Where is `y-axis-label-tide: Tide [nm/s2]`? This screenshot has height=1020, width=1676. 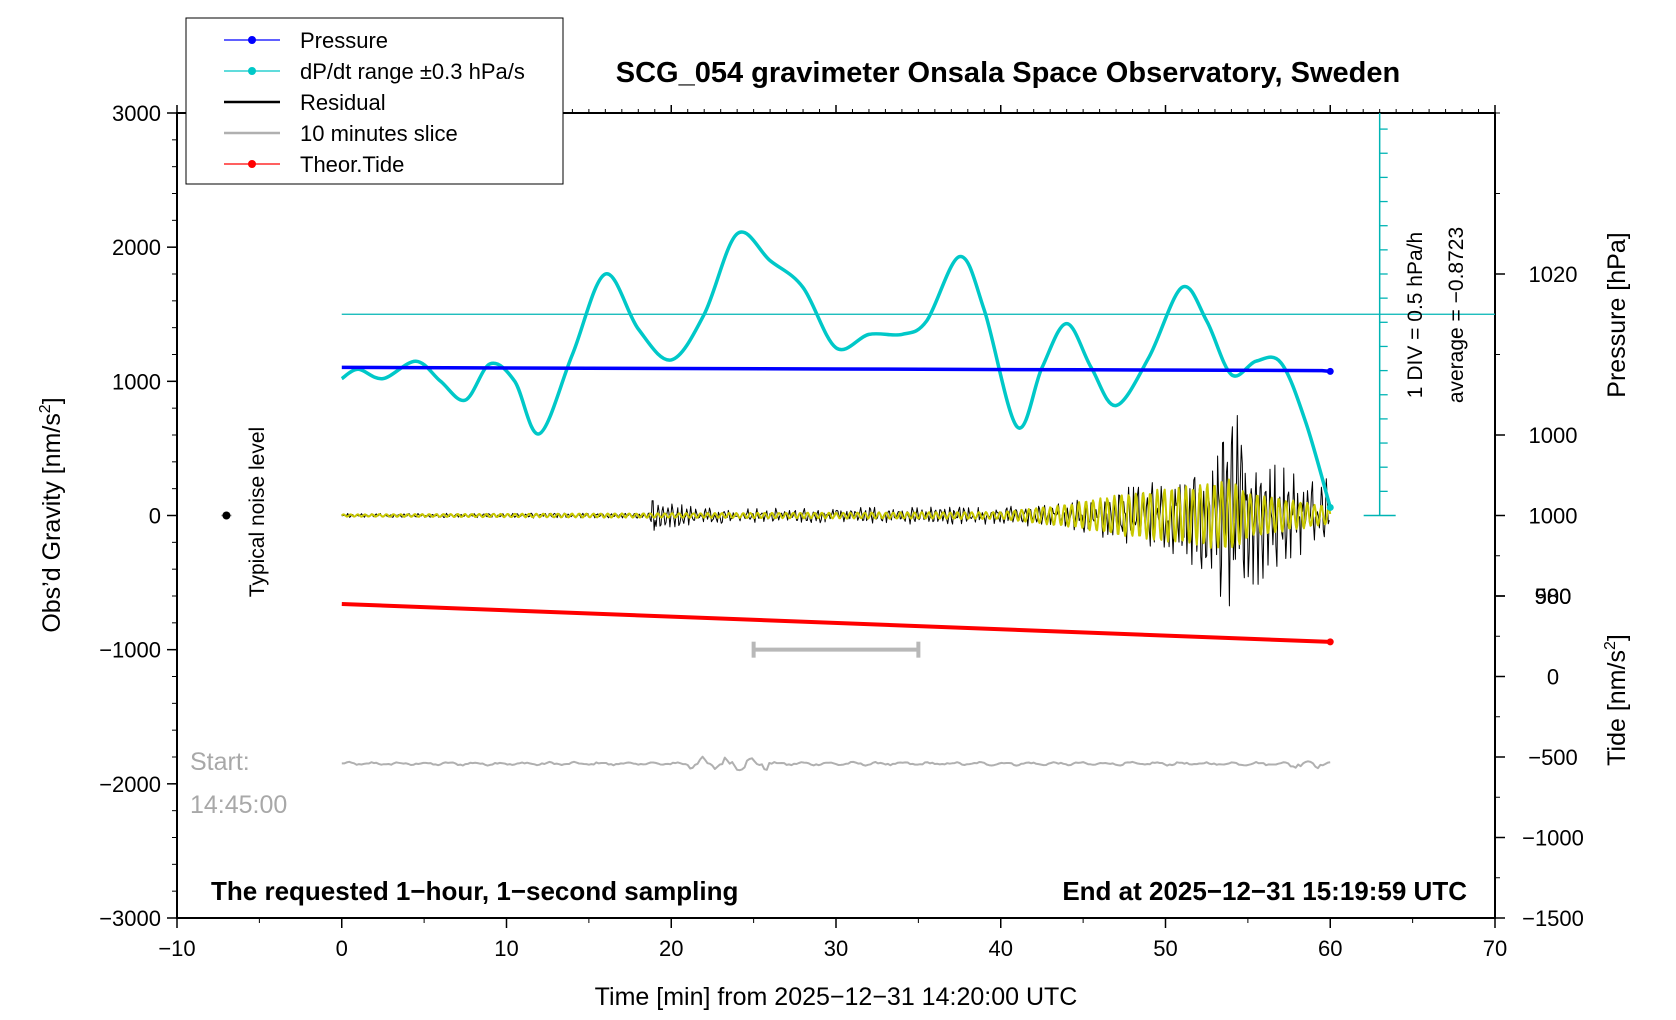
y-axis-label-tide: Tide [nm/s2] is located at coordinates (1616, 700).